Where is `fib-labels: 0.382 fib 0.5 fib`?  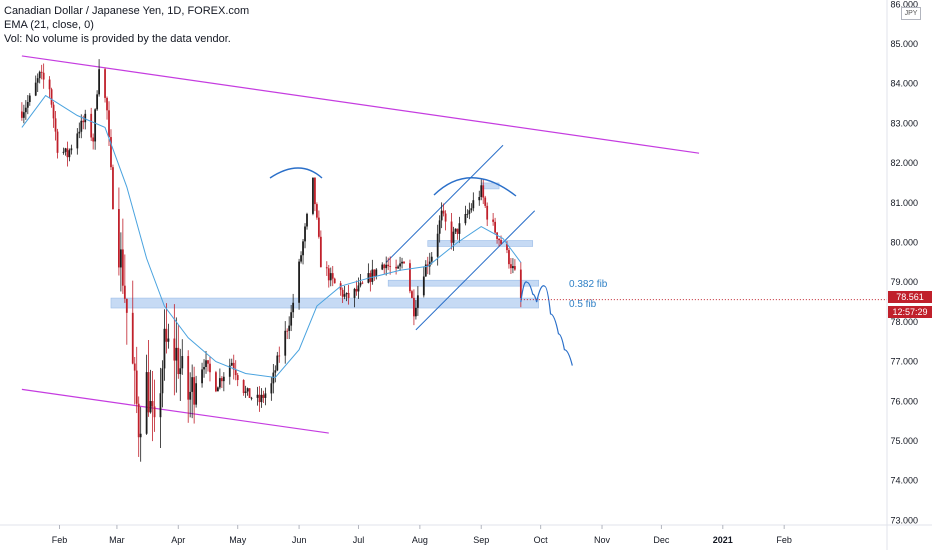
fib-labels: 0.382 fib 0.5 fib is located at coordinates (588, 294).